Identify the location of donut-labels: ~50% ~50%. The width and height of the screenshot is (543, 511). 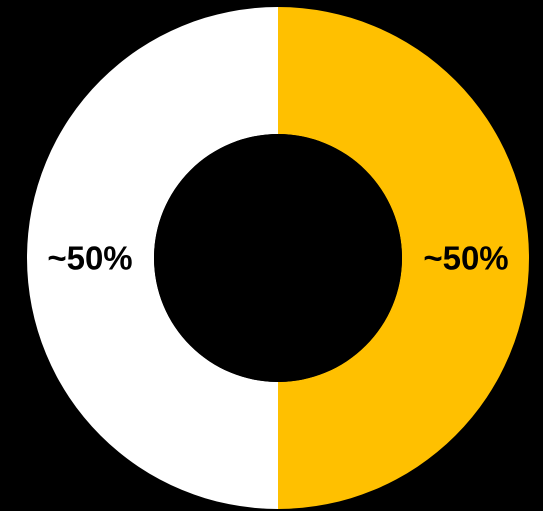
(277, 258).